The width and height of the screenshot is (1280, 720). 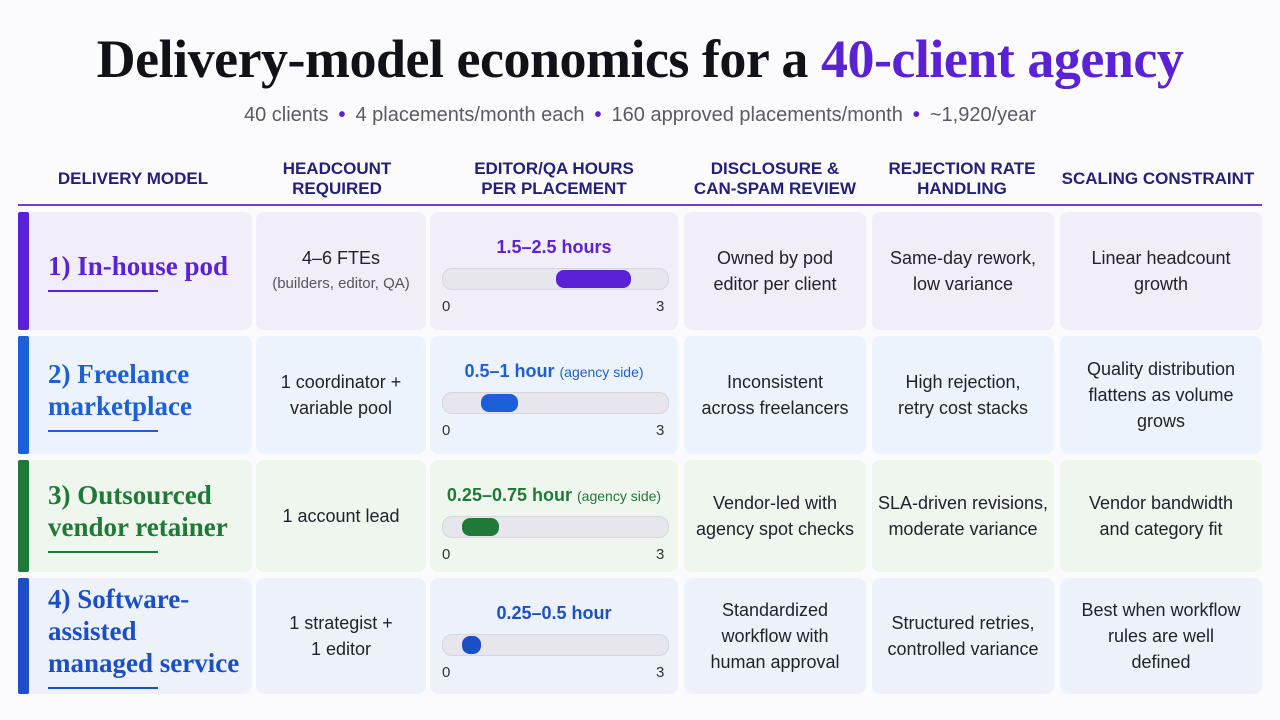 I want to click on disclosure-cell: Inconsistent across freelancers, so click(x=775, y=395).